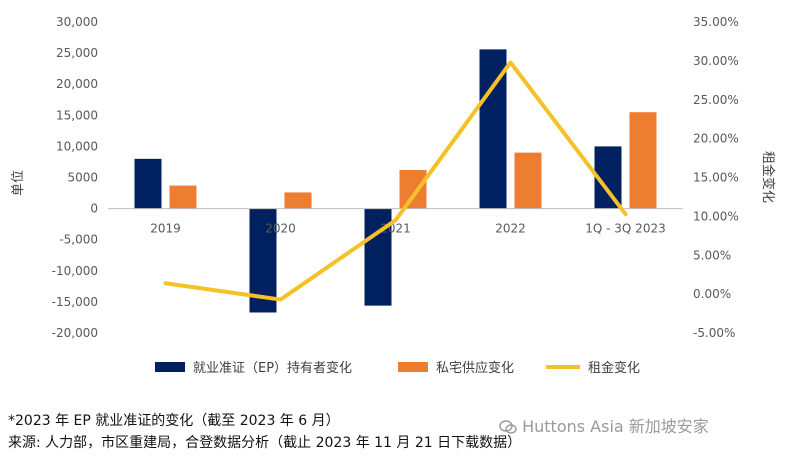  I want to click on y-tick-label: 15,000, so click(77, 115).